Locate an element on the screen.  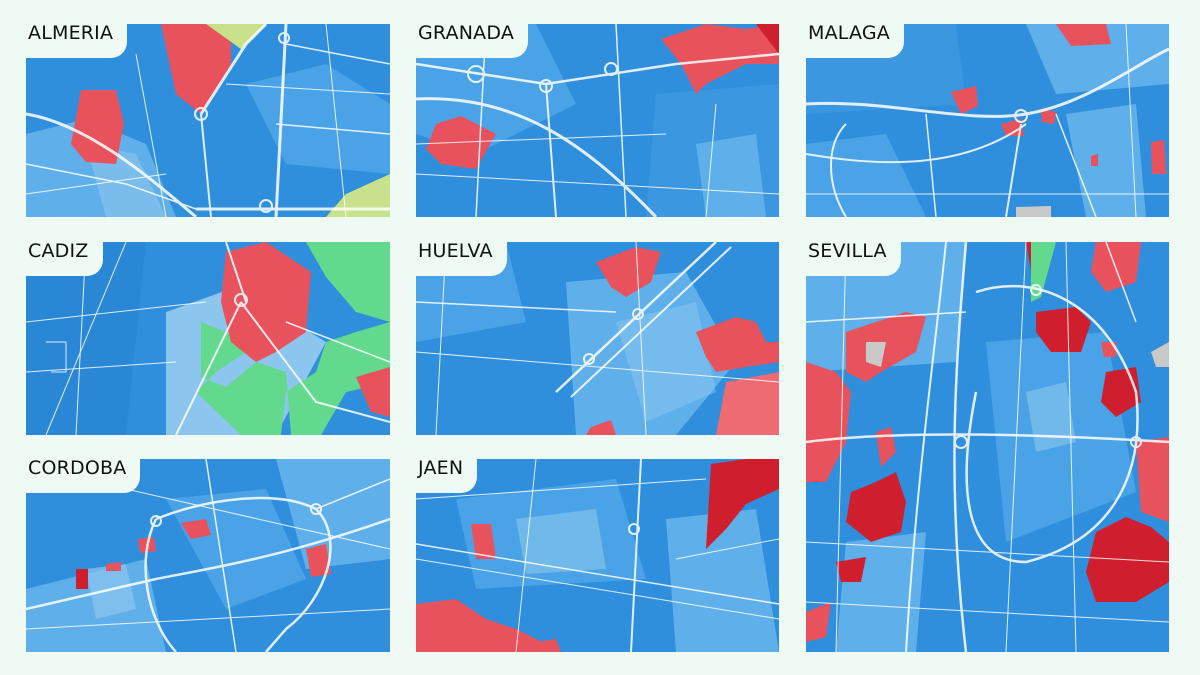
map-panel-huelva: HUELVA is located at coordinates (597, 338).